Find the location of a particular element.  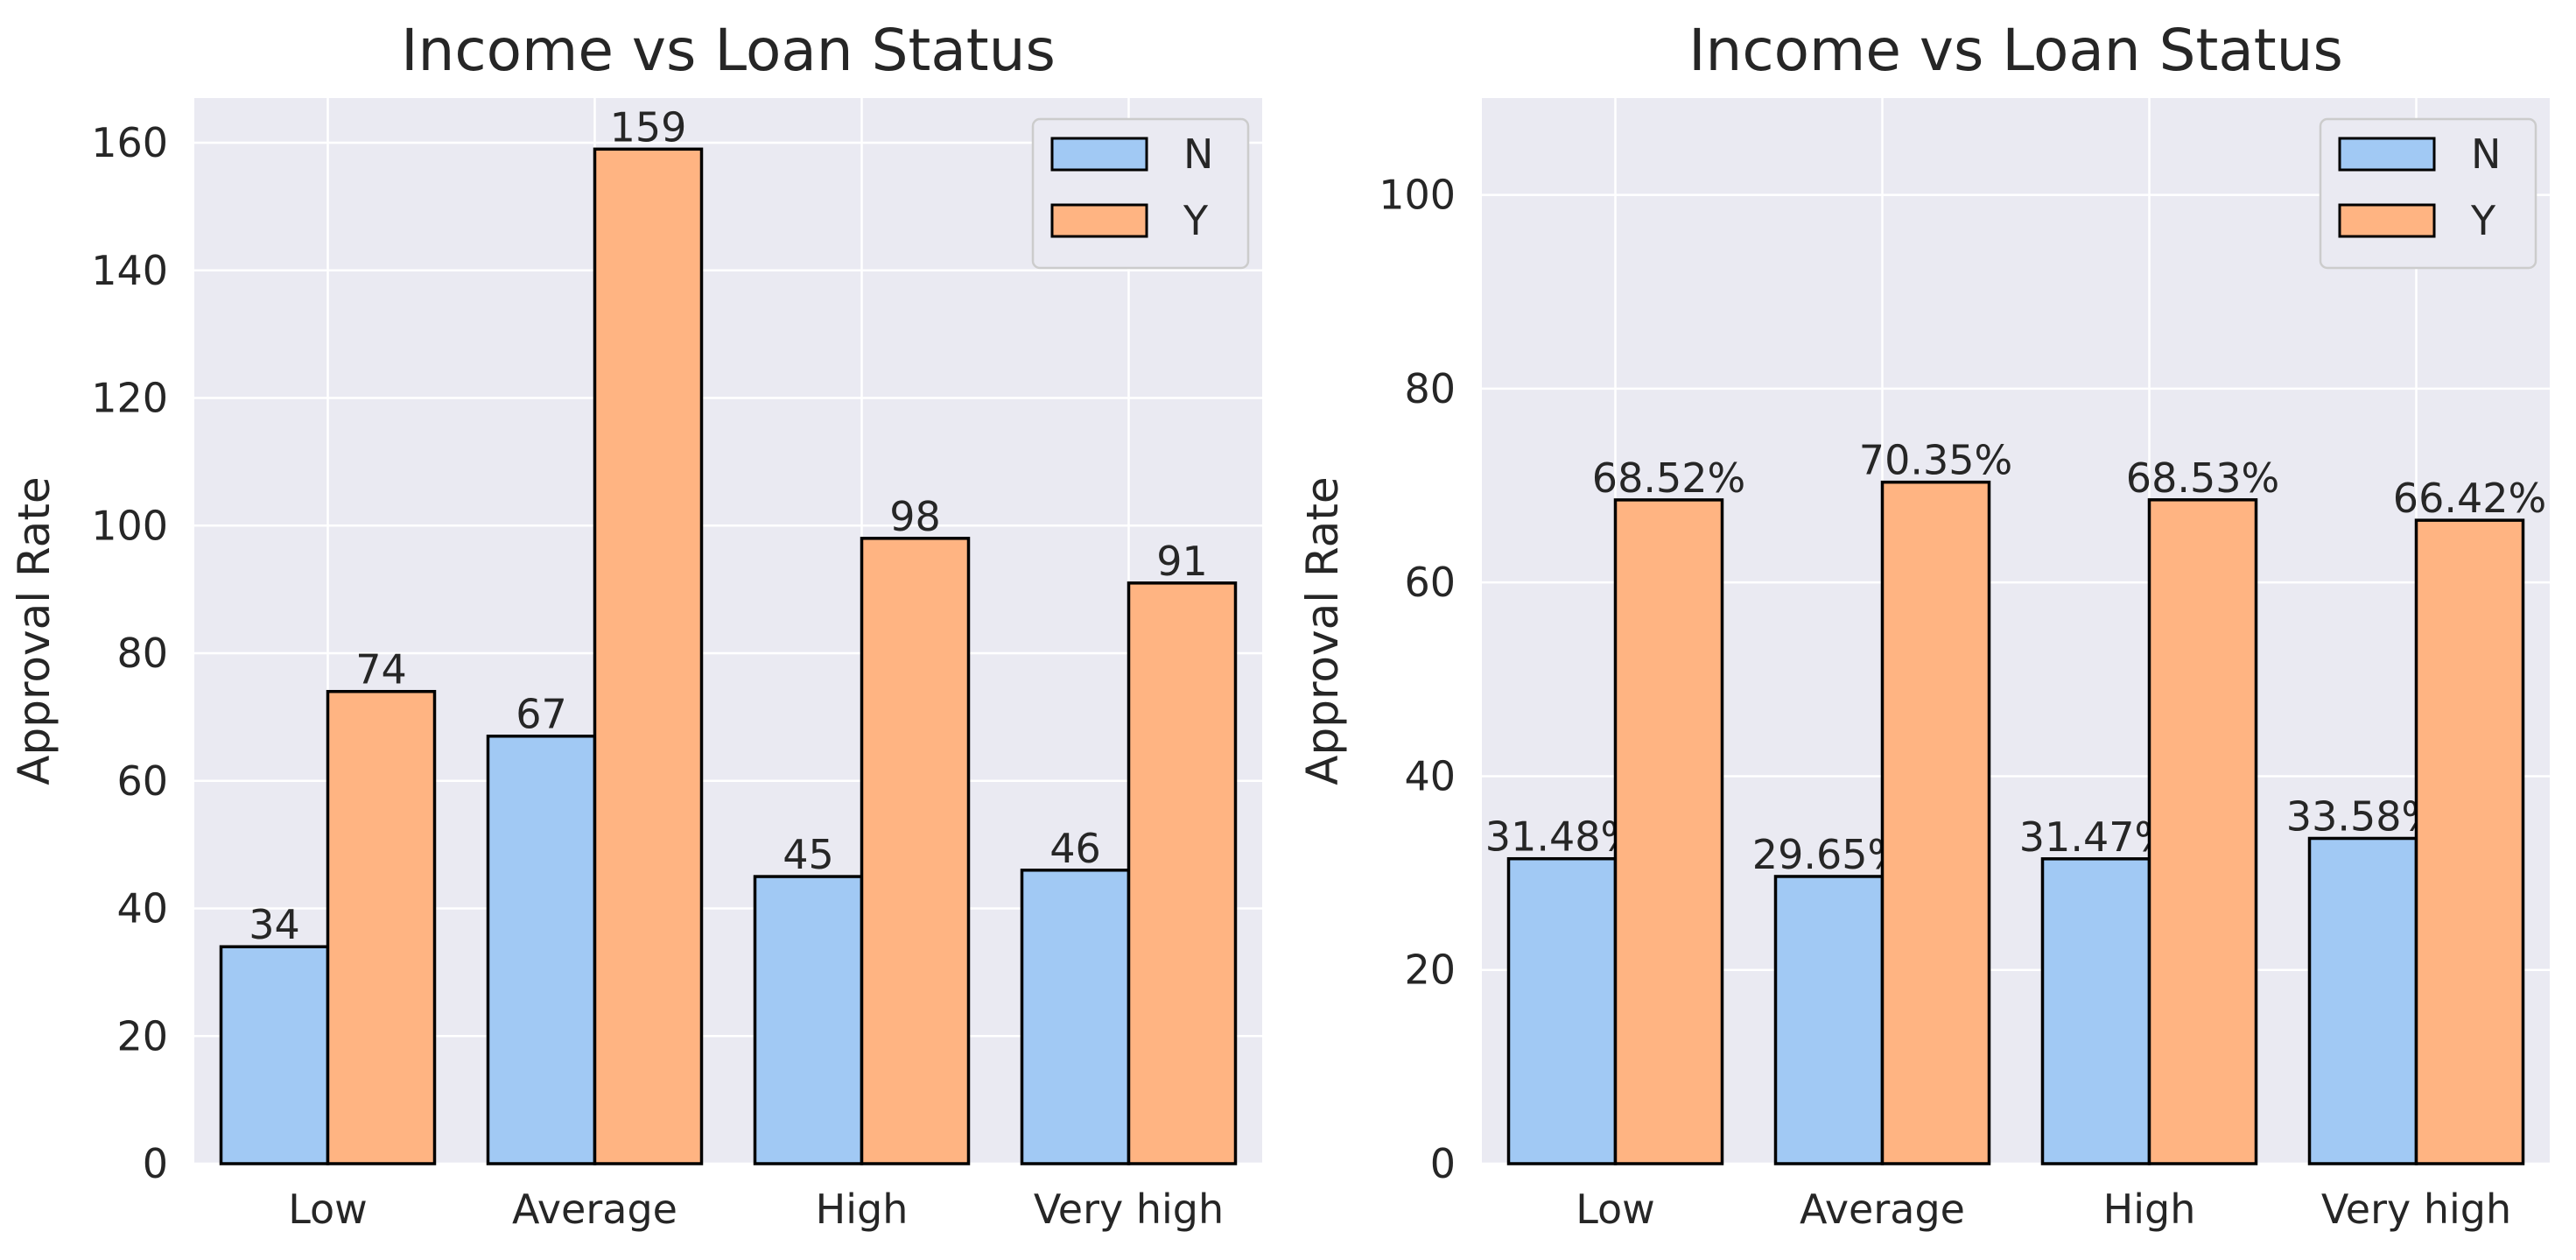

y-tick-label: 160 is located at coordinates (129, 142).